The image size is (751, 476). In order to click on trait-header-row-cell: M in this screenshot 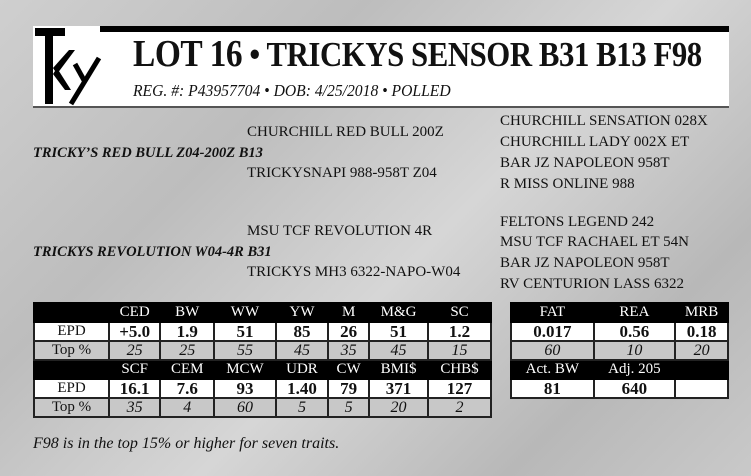, I will do `click(349, 312)`.